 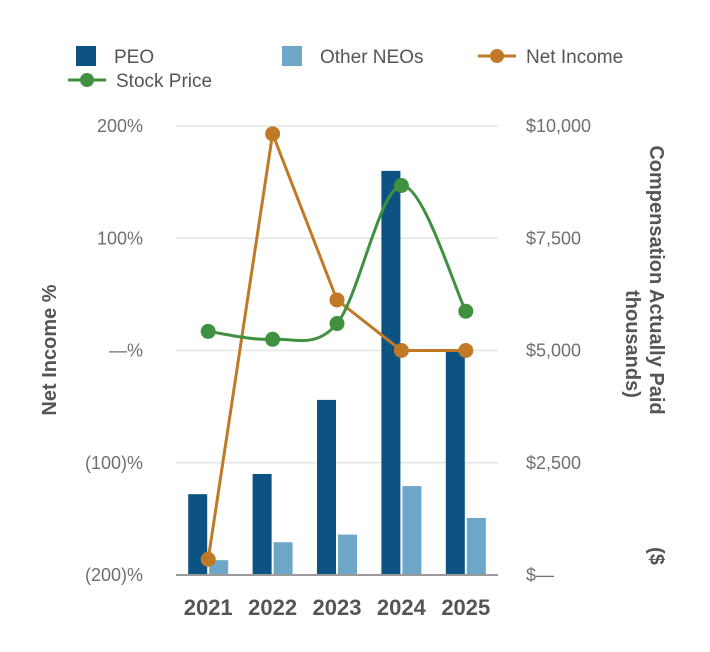 What do you see at coordinates (402, 607) in the screenshot?
I see `x-tick-label: 2024` at bounding box center [402, 607].